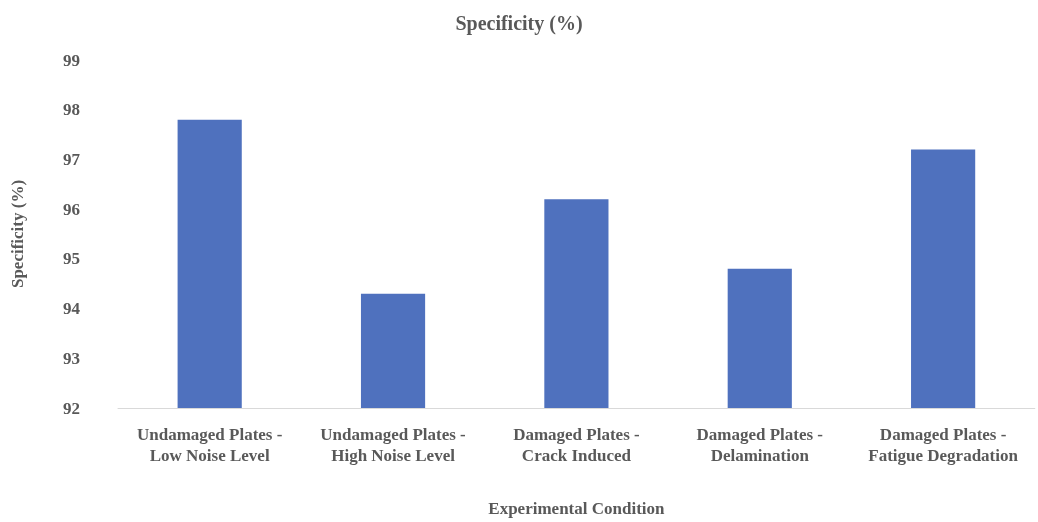 The image size is (1038, 522). I want to click on y-tick-label: 97, so click(72, 159).